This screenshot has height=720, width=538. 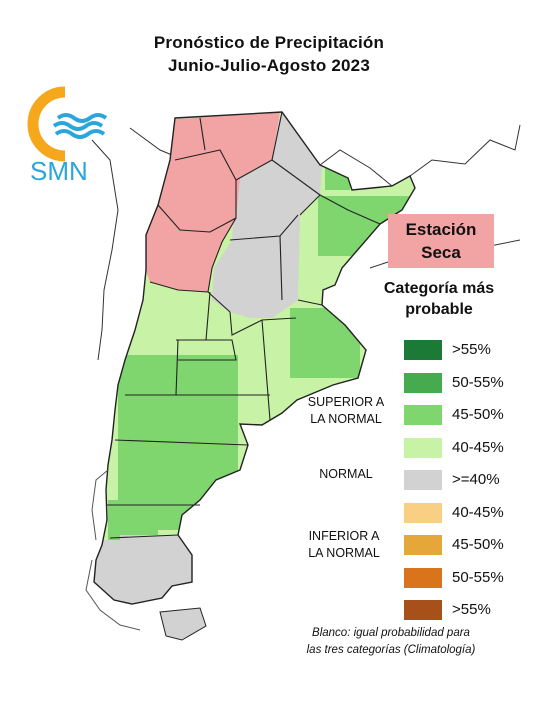 I want to click on legend-group-above: SUPERIOR A LA NORMAL, so click(x=346, y=411).